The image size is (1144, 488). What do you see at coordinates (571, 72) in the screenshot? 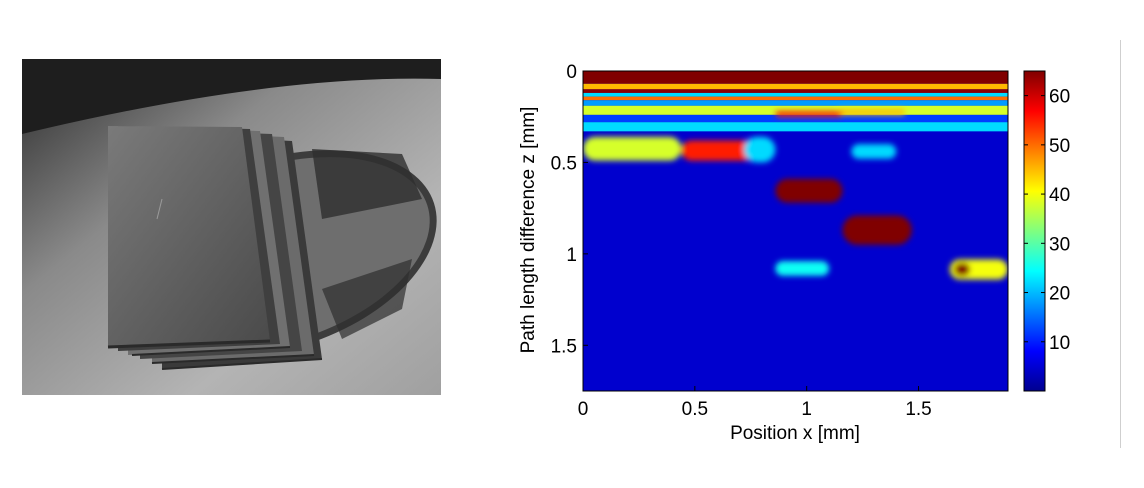
I see `y-tick-label: 0` at bounding box center [571, 72].